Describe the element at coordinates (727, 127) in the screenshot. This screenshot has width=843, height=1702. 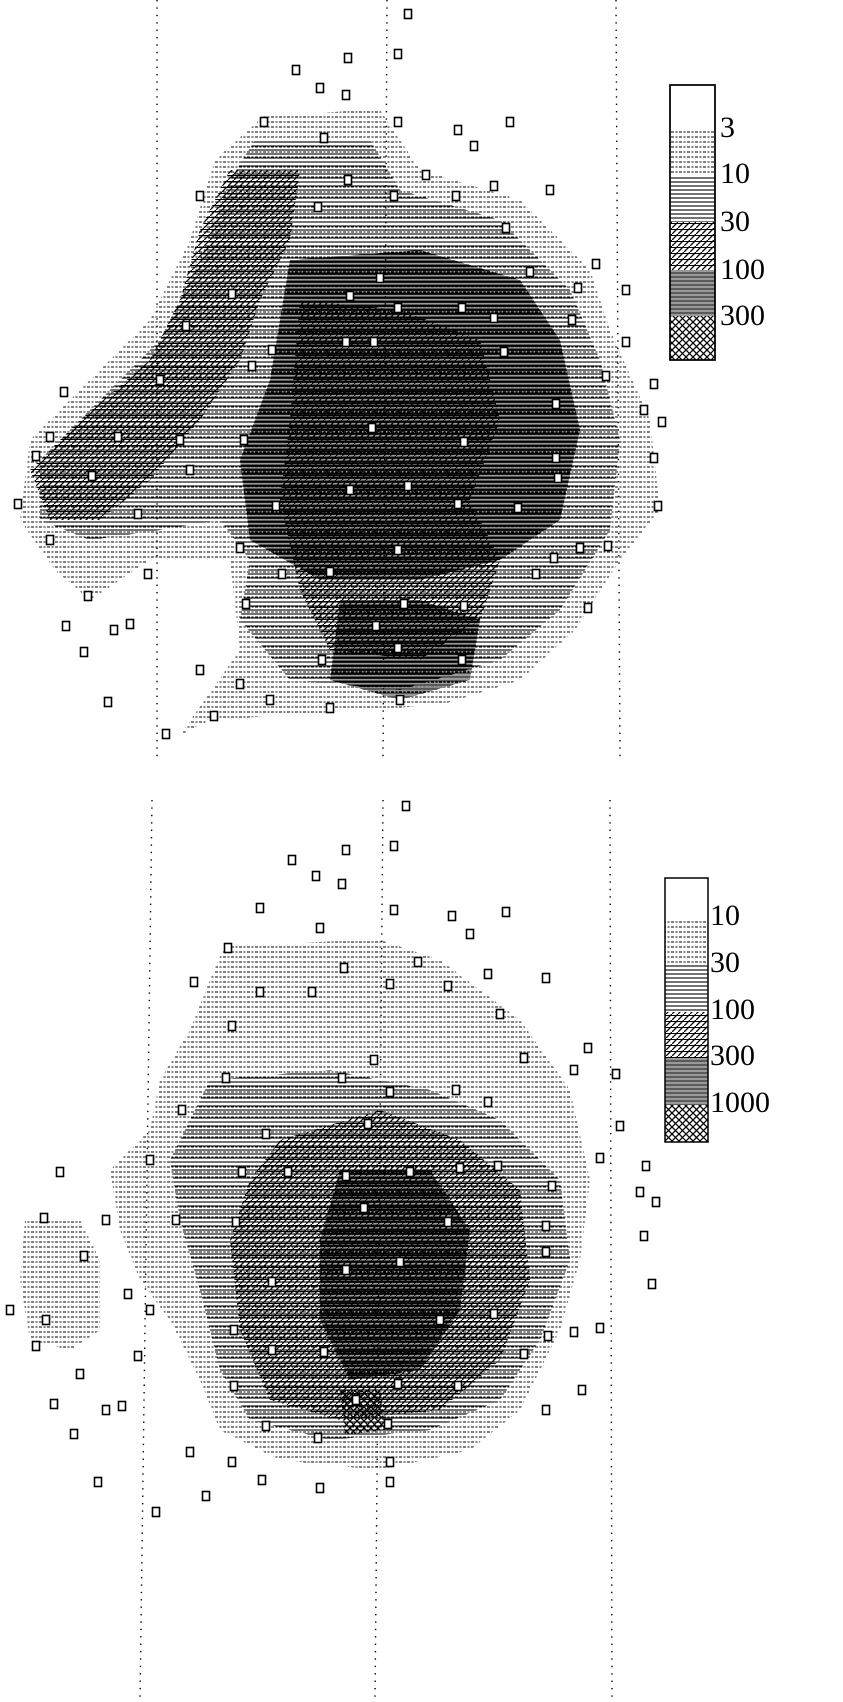
I see `legend-label: 3` at that location.